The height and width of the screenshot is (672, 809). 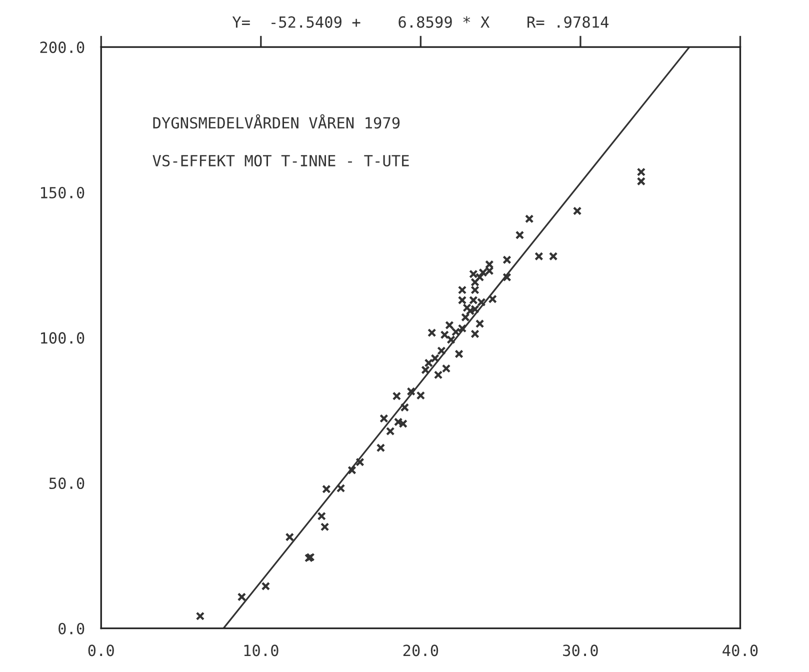 I want to click on x-tick-label: 30.0, so click(x=580, y=650).